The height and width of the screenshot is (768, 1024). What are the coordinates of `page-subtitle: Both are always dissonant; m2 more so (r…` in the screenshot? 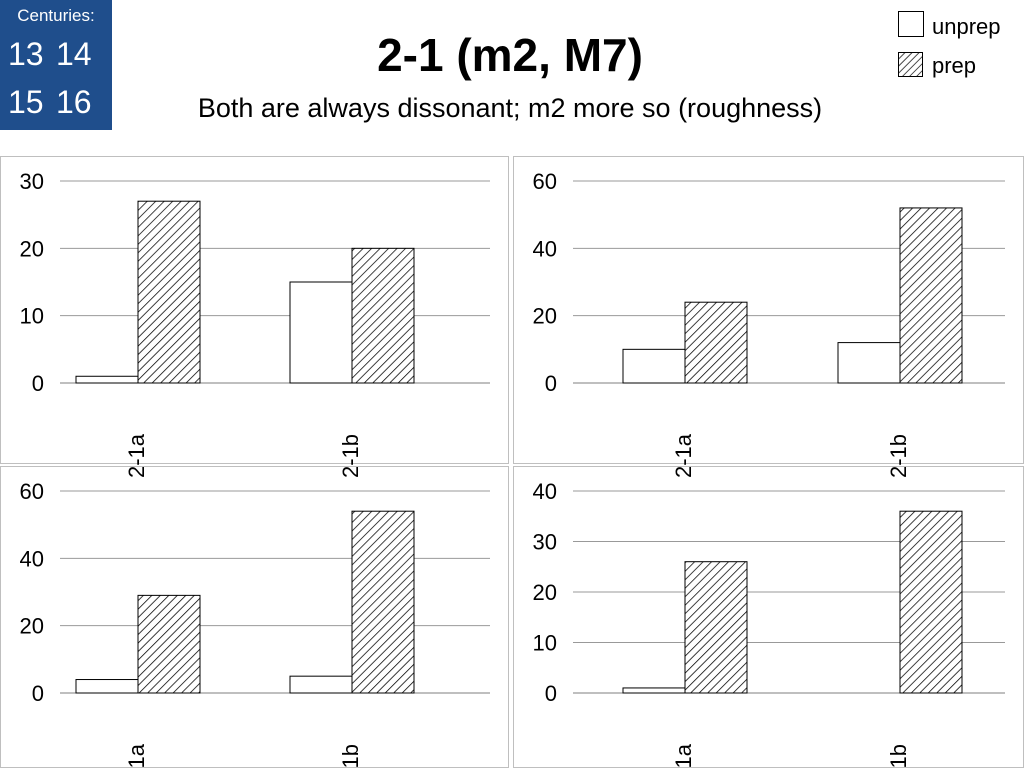 It's located at (510, 108).